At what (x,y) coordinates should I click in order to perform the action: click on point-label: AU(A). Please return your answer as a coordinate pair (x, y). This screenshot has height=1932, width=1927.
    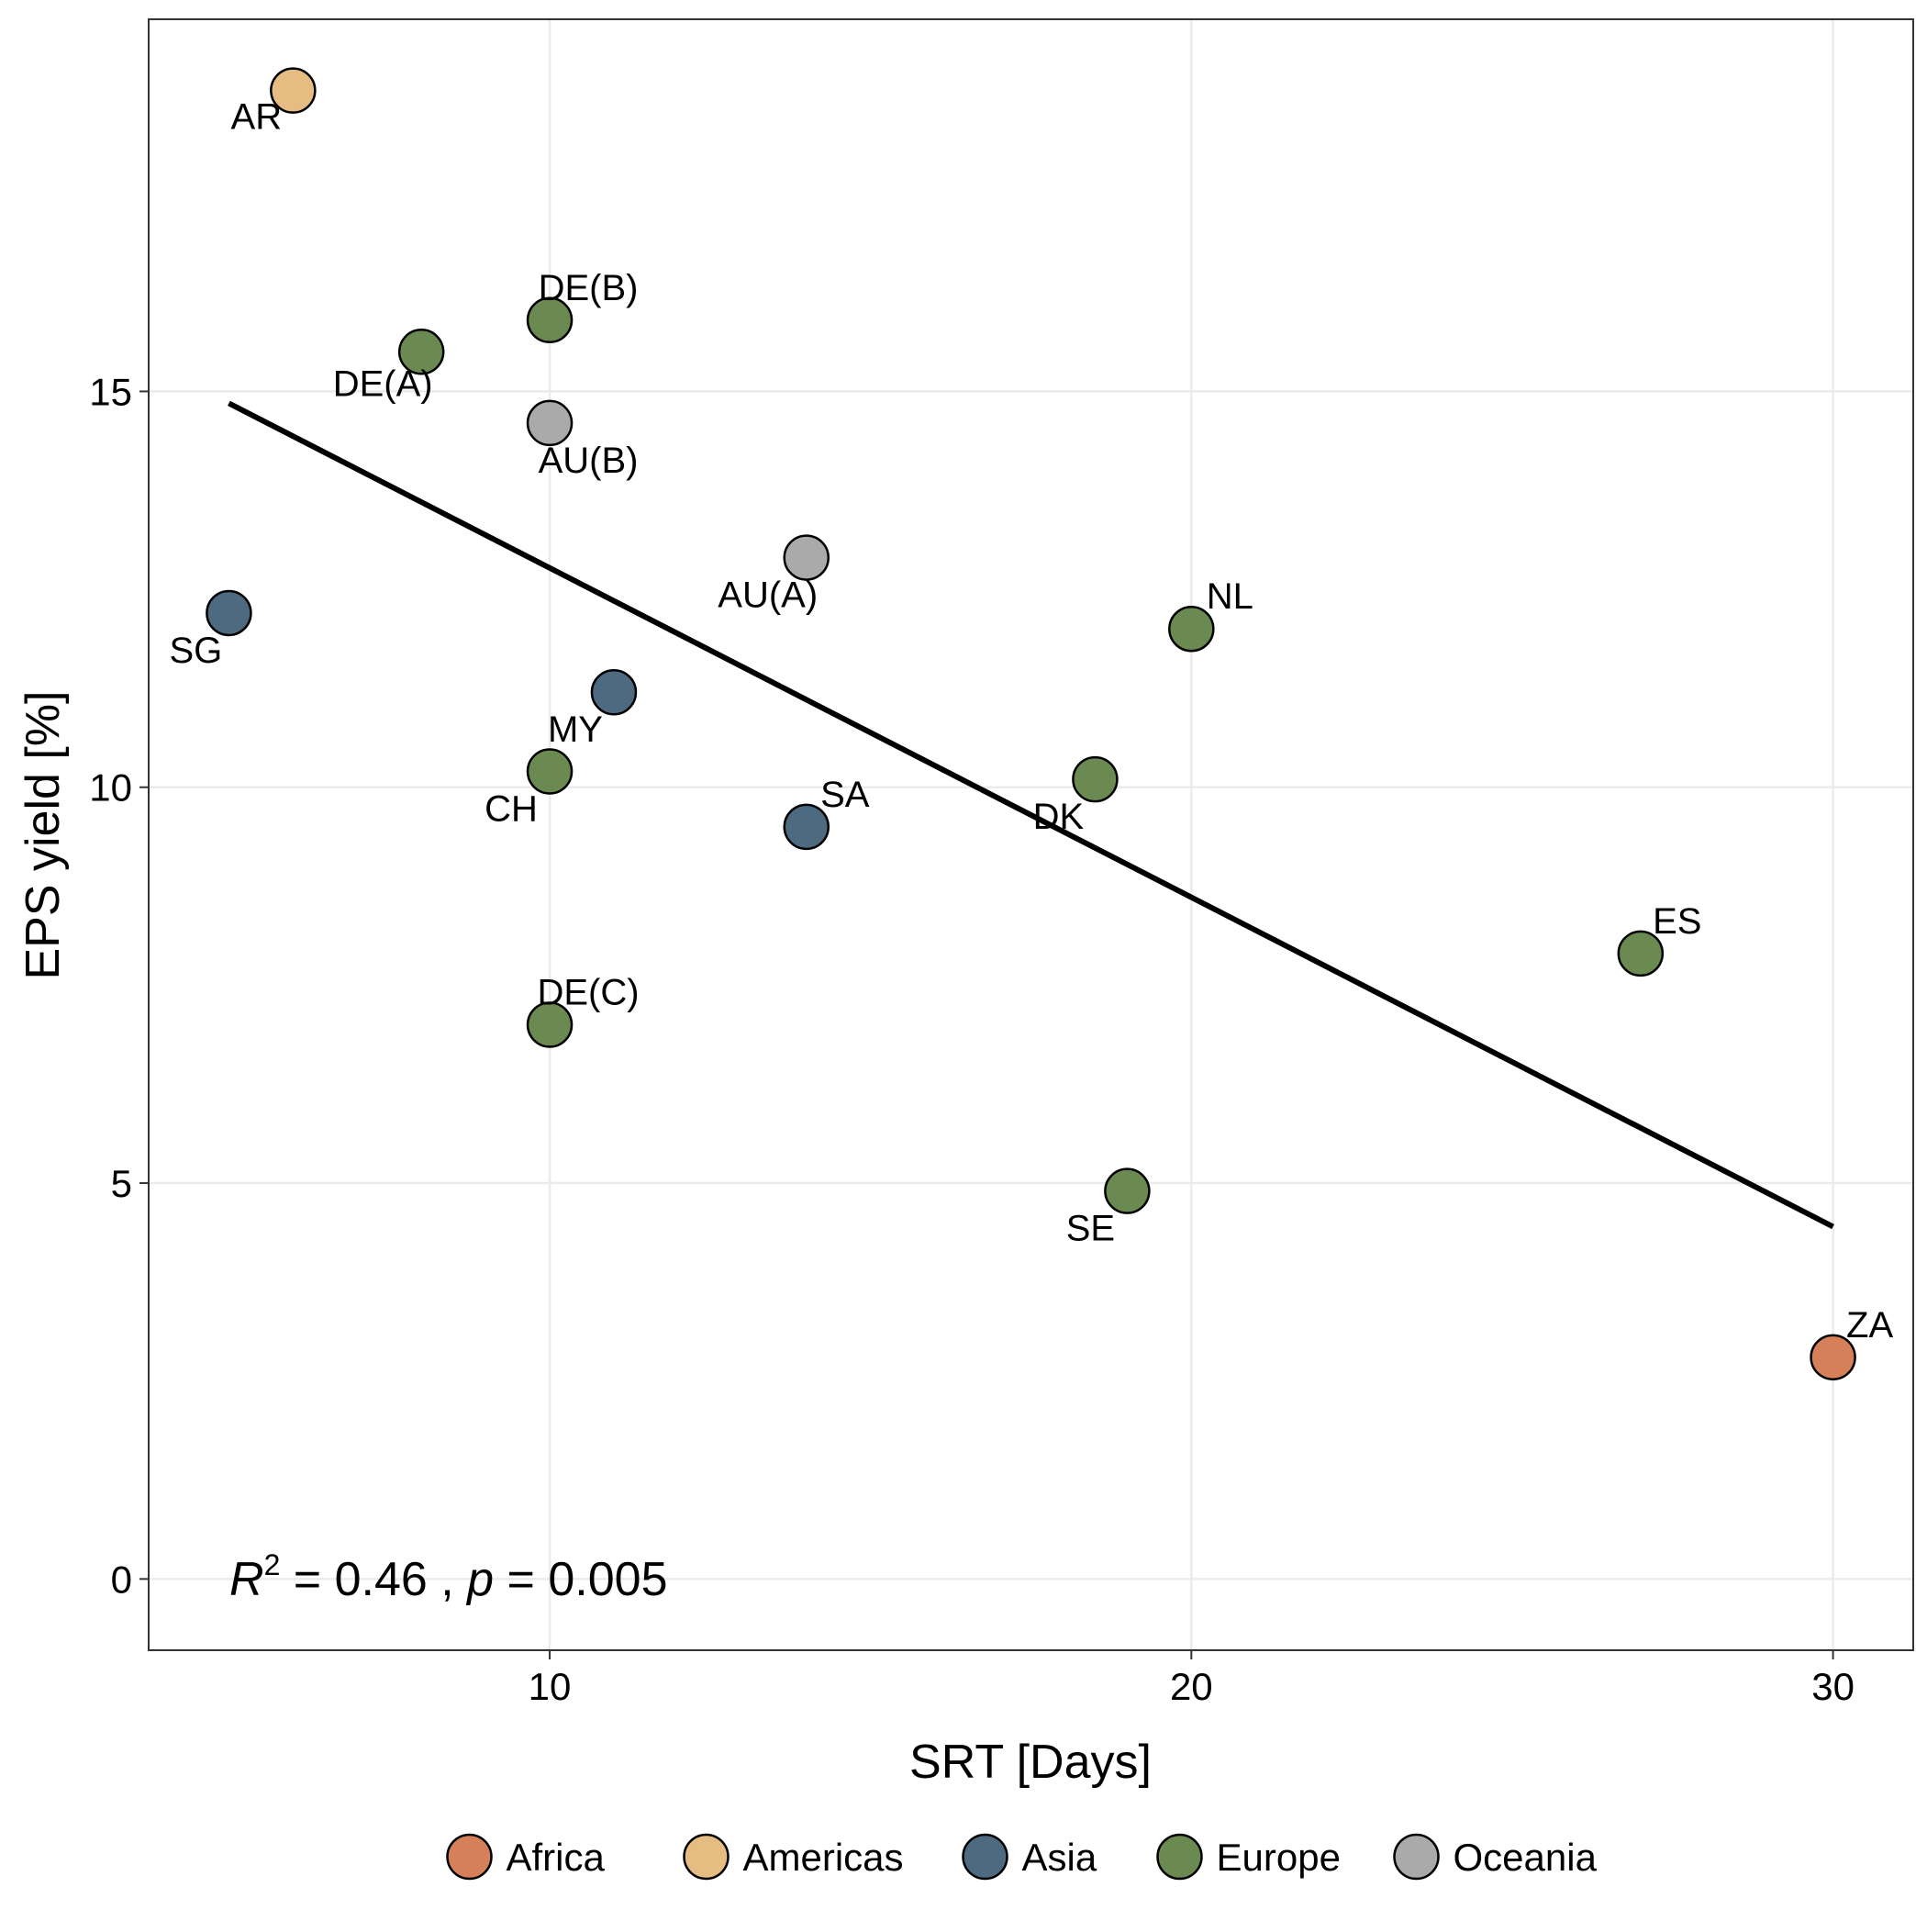
    Looking at the image, I should click on (768, 595).